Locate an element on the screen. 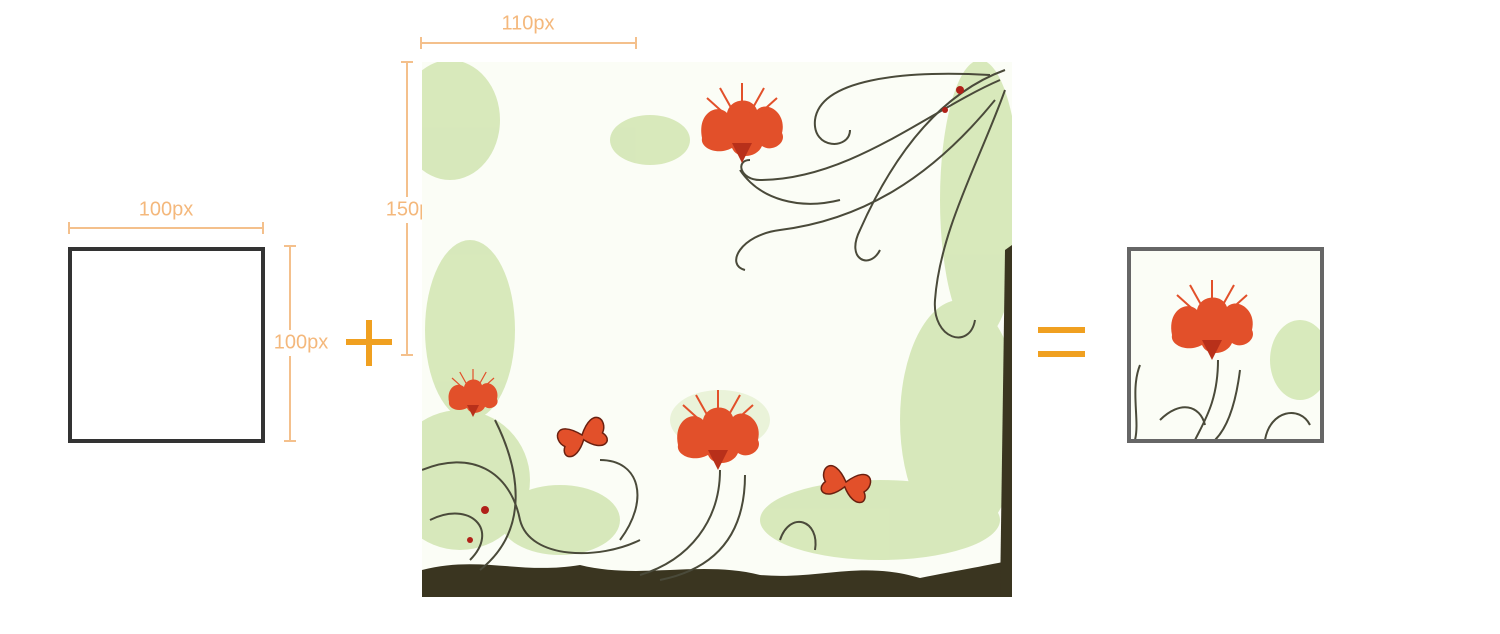 The image size is (1500, 634). box-height-label: 100px is located at coordinates (301, 342).